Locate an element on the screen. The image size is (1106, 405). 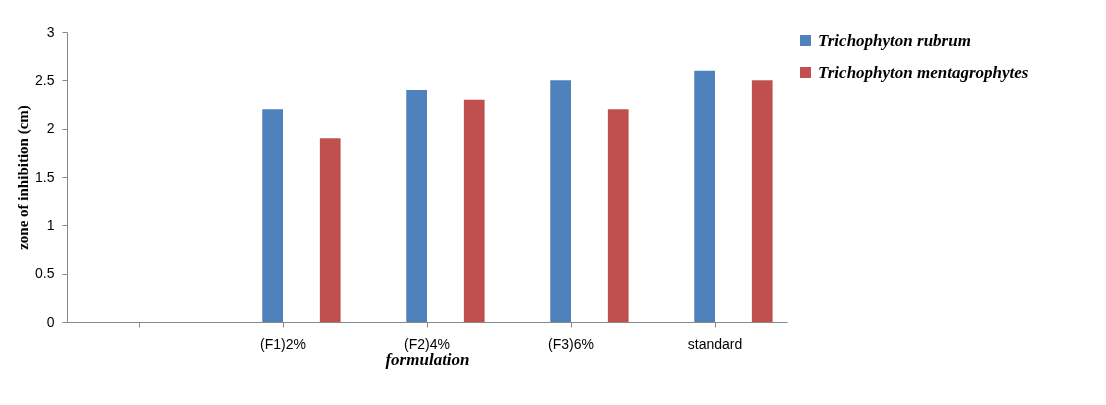
y-axis-title: zone of inhibition (cm) is located at coordinates (24, 177).